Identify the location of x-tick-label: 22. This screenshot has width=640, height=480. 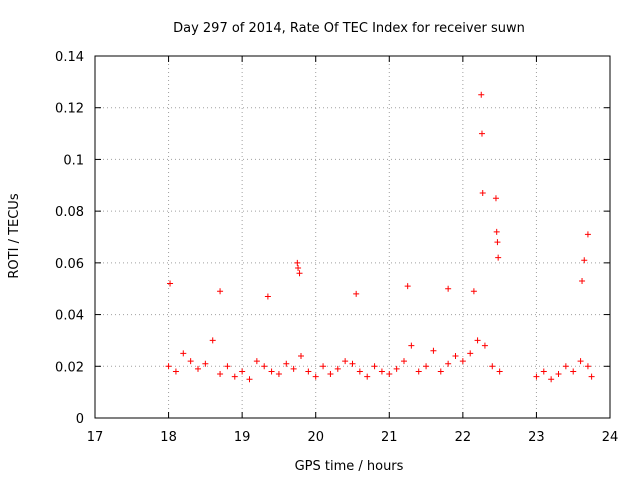
(463, 437).